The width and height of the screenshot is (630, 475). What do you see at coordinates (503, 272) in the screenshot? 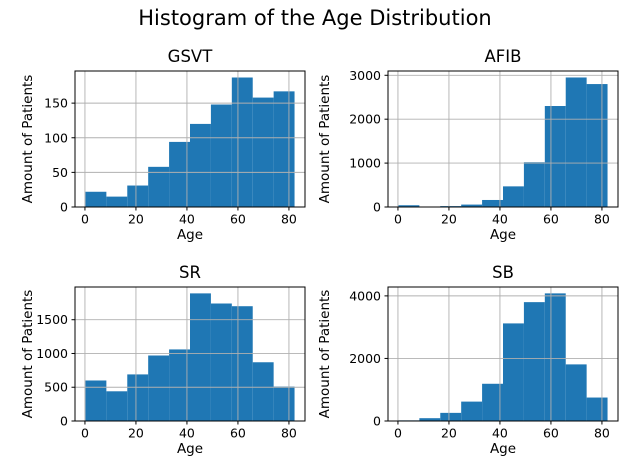
I see `subplot-title: SB` at bounding box center [503, 272].